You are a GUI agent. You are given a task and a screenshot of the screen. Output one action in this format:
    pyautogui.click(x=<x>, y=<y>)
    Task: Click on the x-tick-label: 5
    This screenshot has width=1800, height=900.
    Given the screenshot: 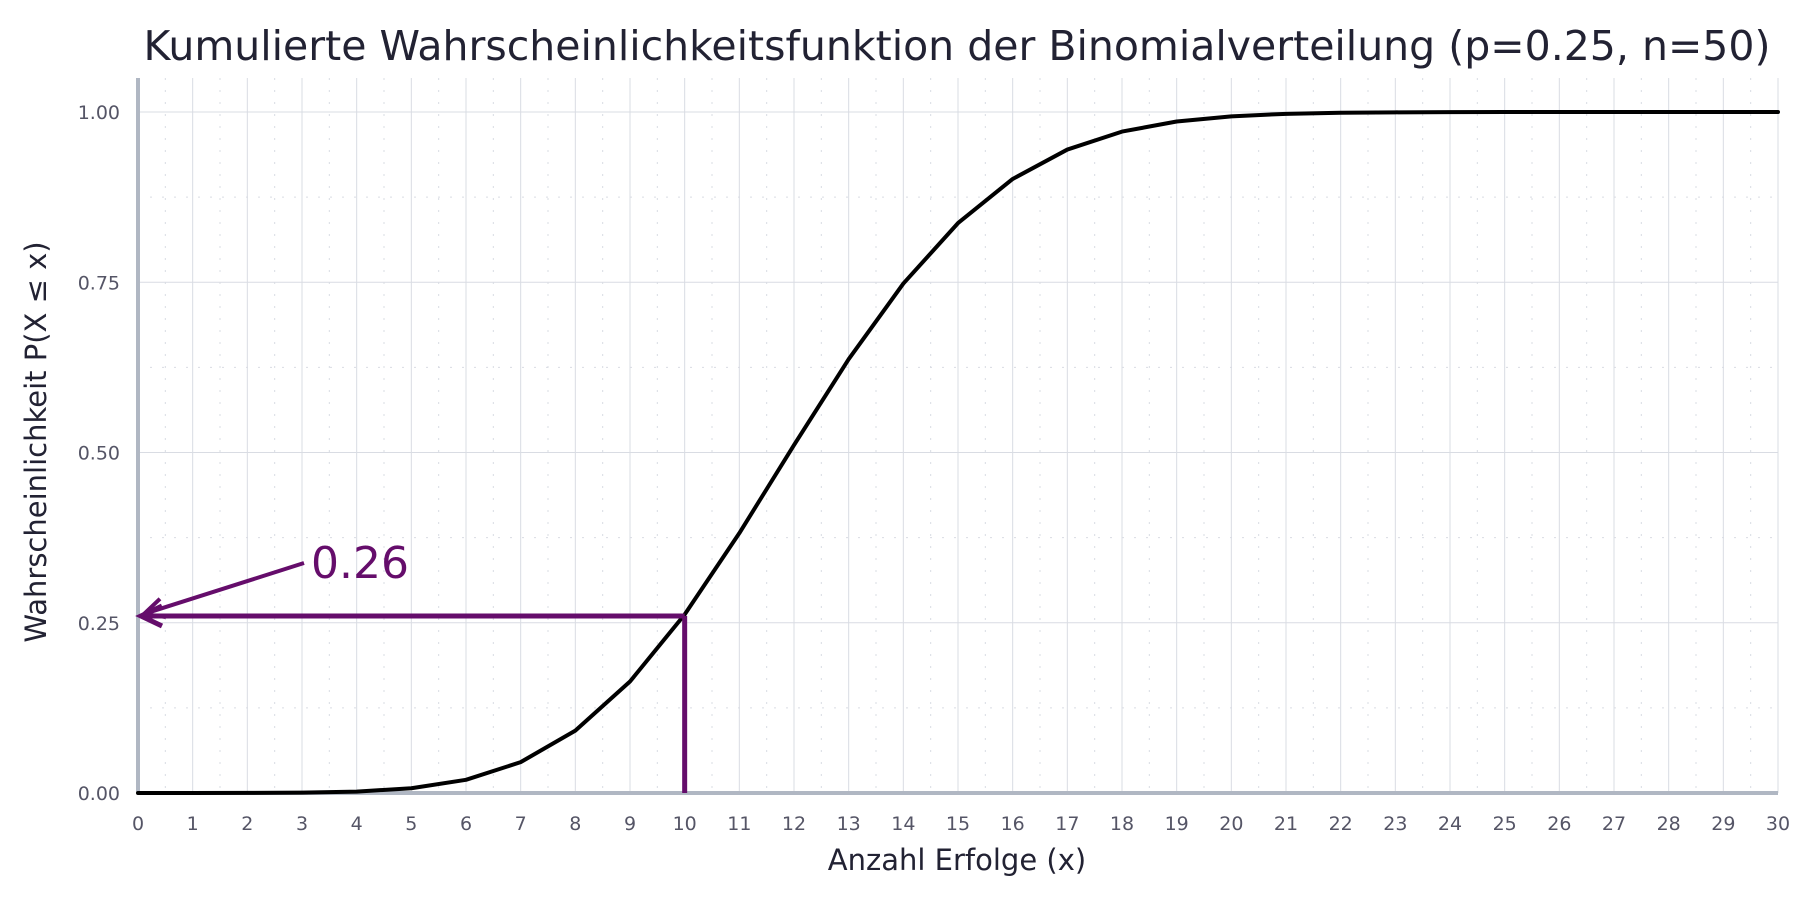 What is the action you would take?
    pyautogui.click(x=411, y=824)
    